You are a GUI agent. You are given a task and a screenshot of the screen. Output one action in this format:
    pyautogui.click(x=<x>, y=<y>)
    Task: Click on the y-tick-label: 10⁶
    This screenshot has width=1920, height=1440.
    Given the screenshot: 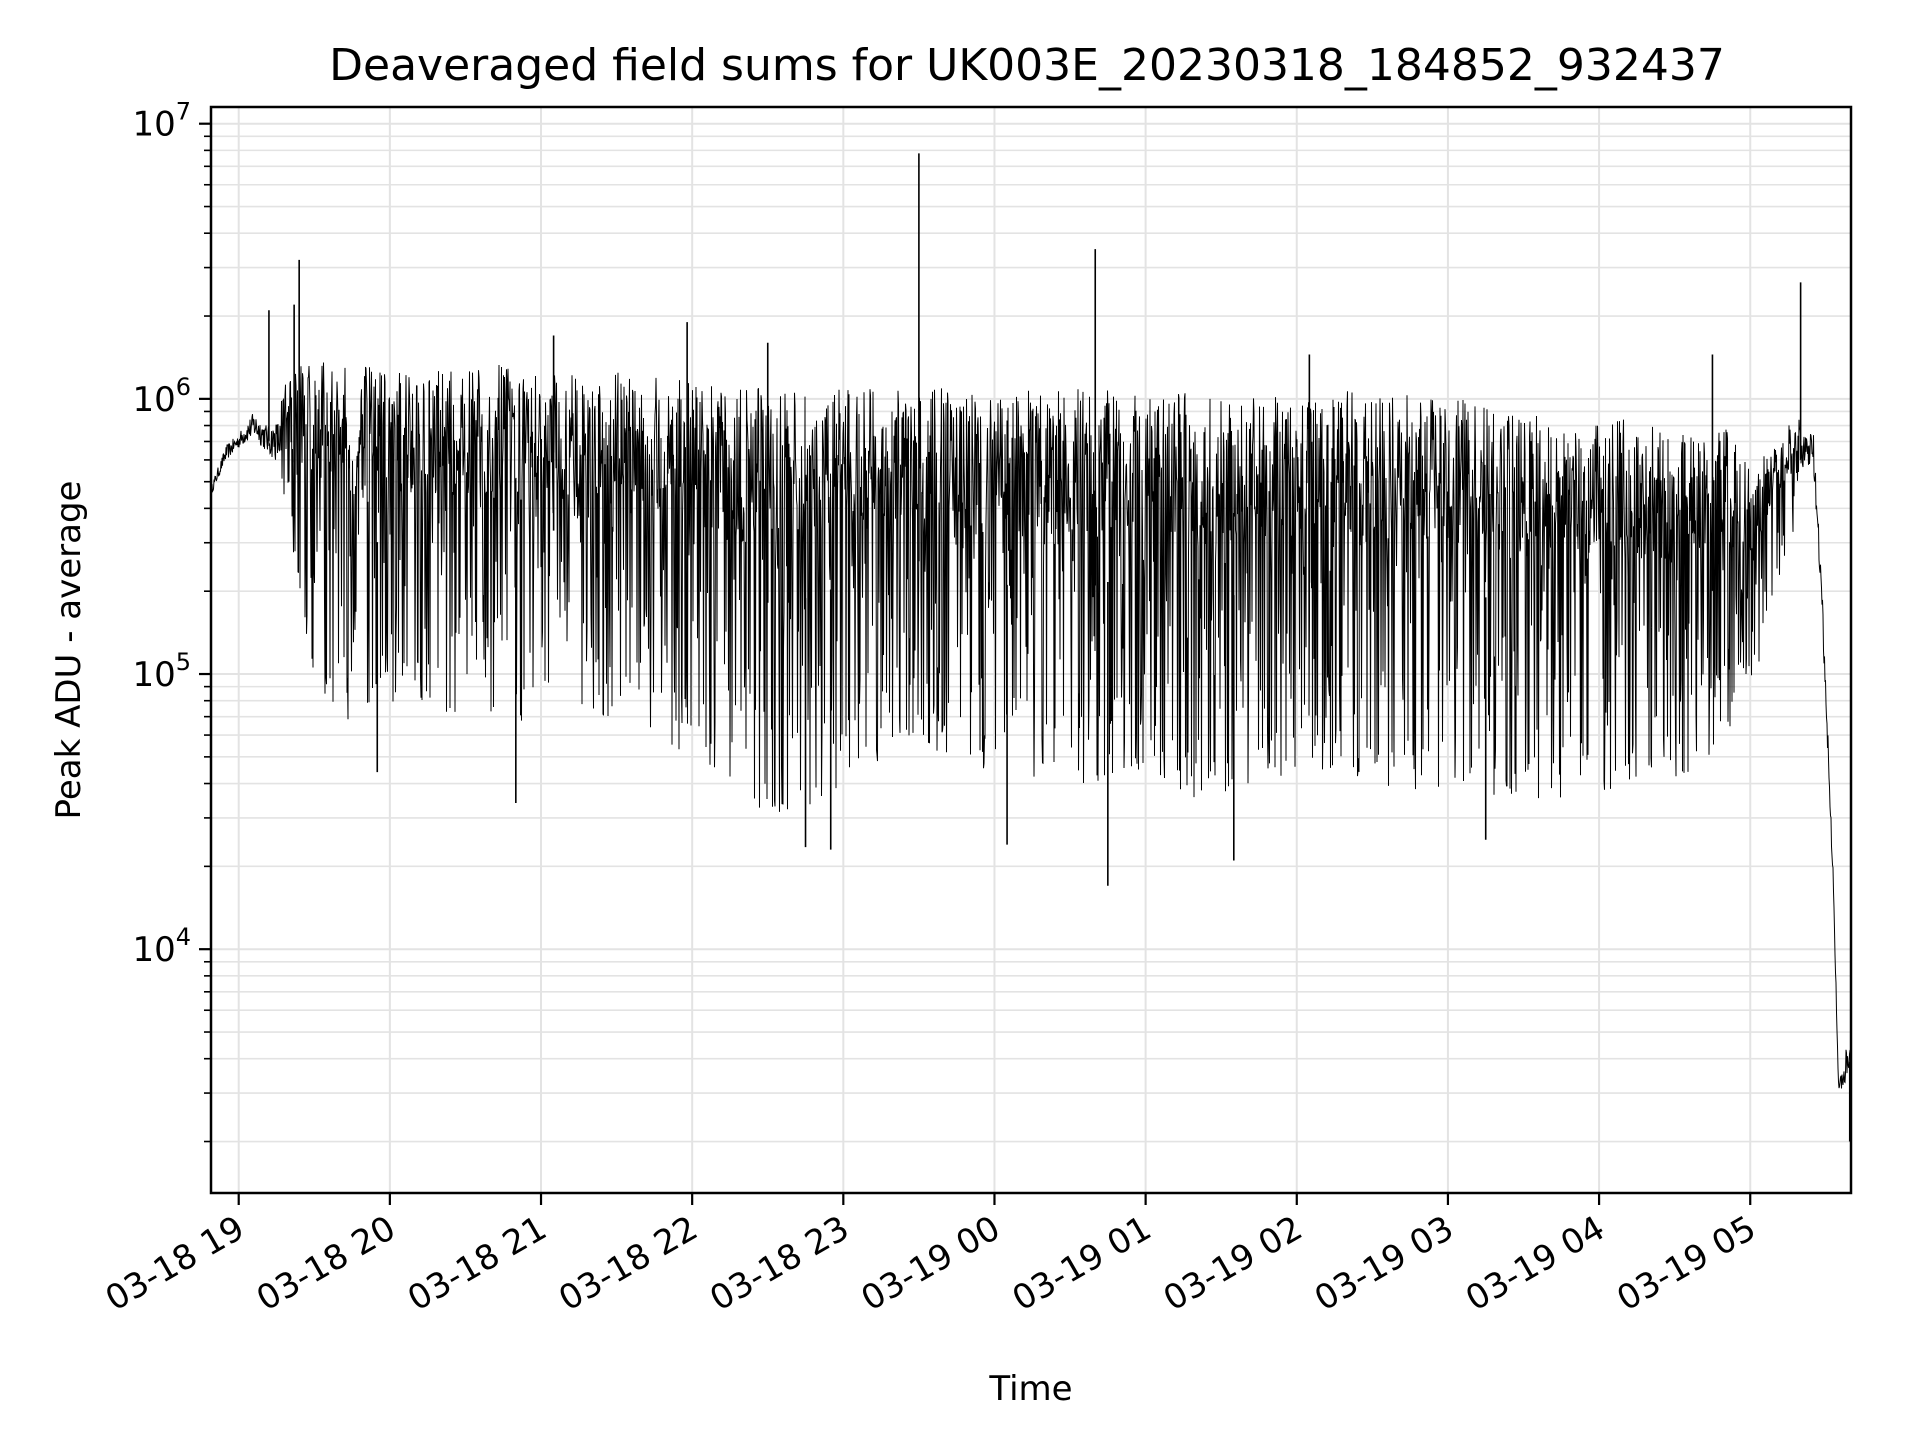 What is the action you would take?
    pyautogui.click(x=161, y=396)
    